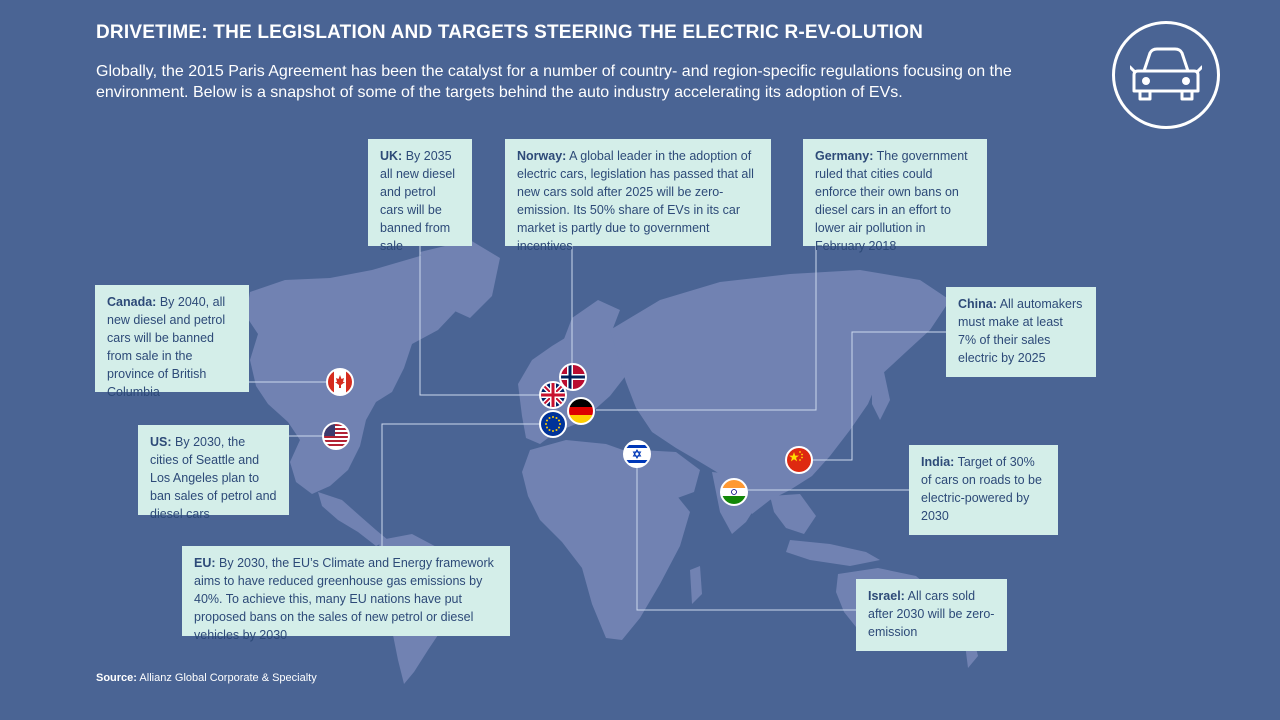 This screenshot has height=720, width=1280. I want to click on us-card-label: US:, so click(161, 442).